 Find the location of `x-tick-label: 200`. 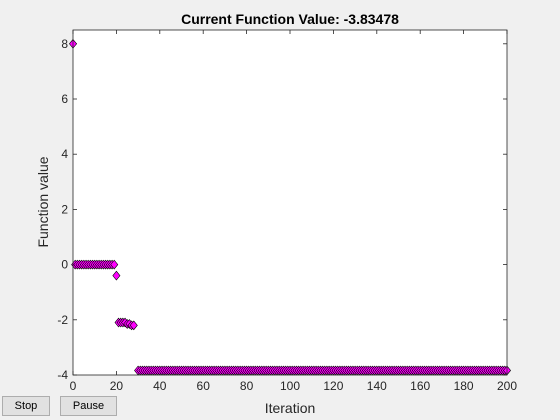

x-tick-label: 200 is located at coordinates (507, 386).